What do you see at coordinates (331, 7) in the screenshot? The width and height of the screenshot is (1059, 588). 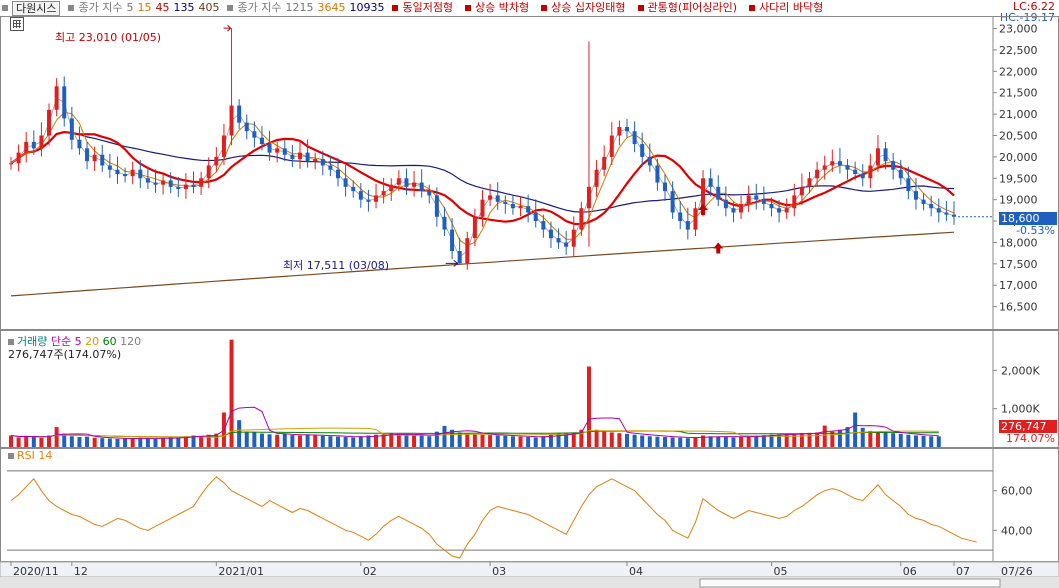 I see `ma-long-period-3645: 3645` at bounding box center [331, 7].